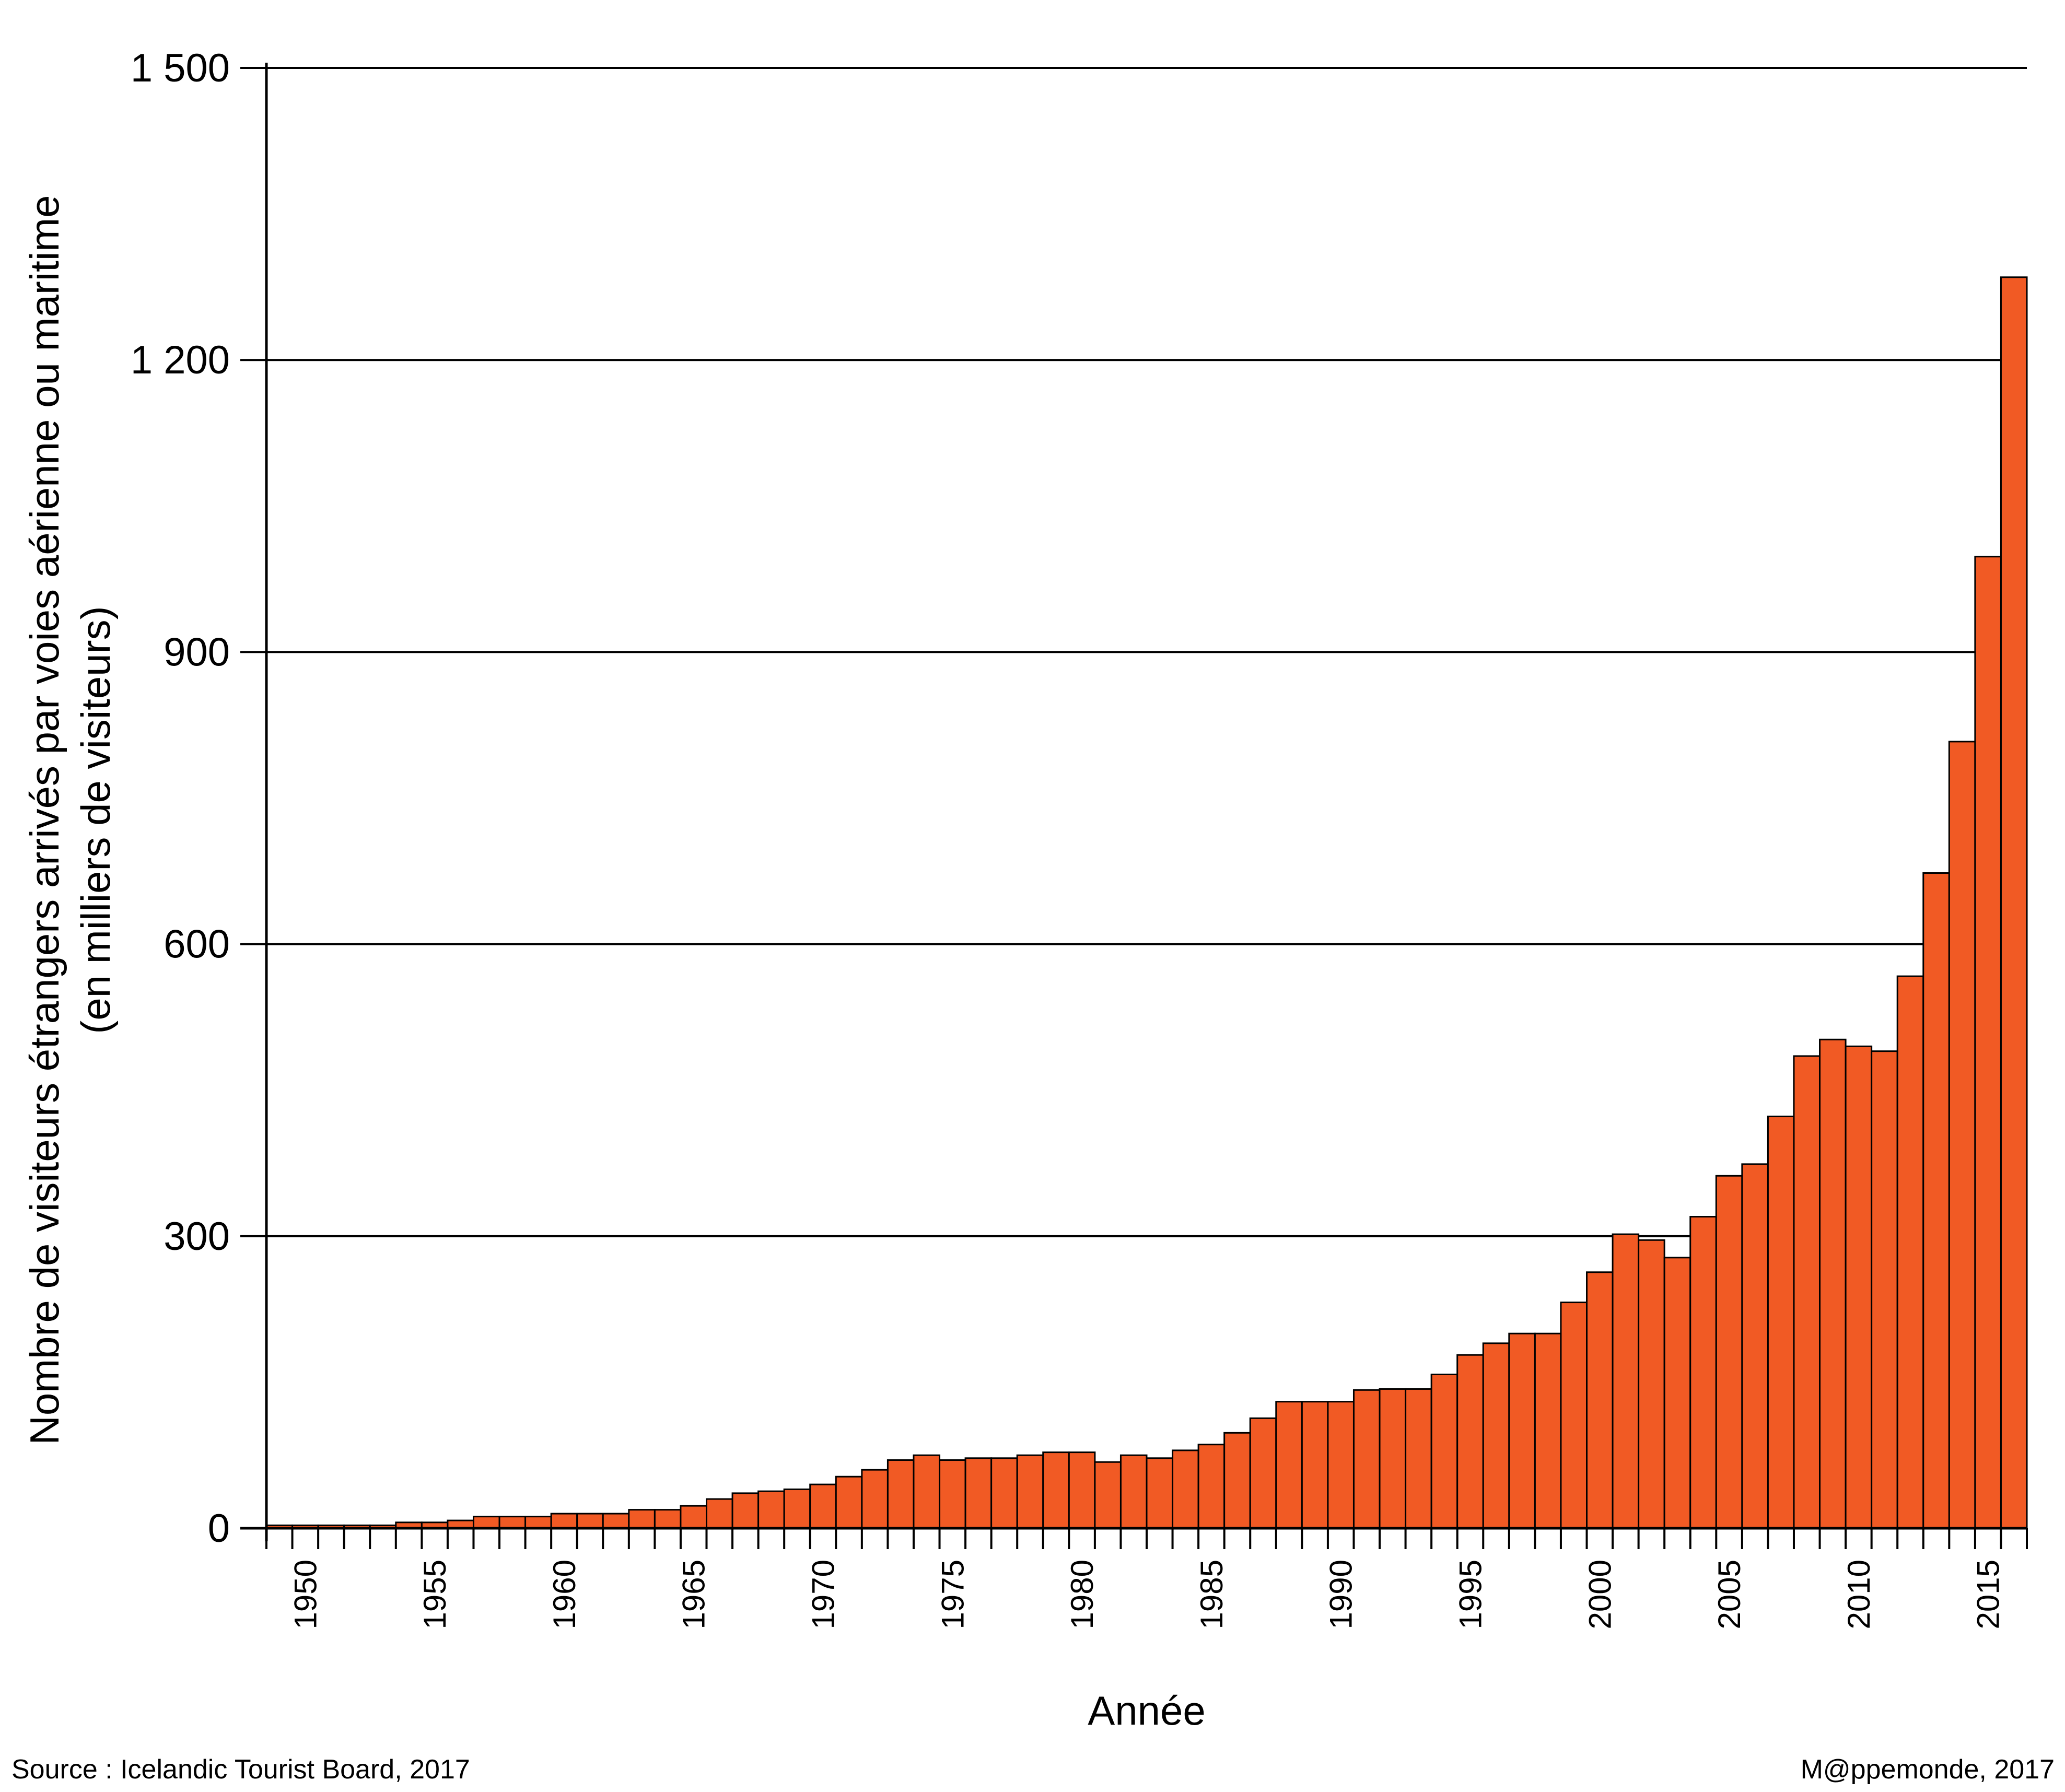 The width and height of the screenshot is (2065, 1792). Describe the element at coordinates (1470, 1595) in the screenshot. I see `x-tick-label: 1995` at that location.